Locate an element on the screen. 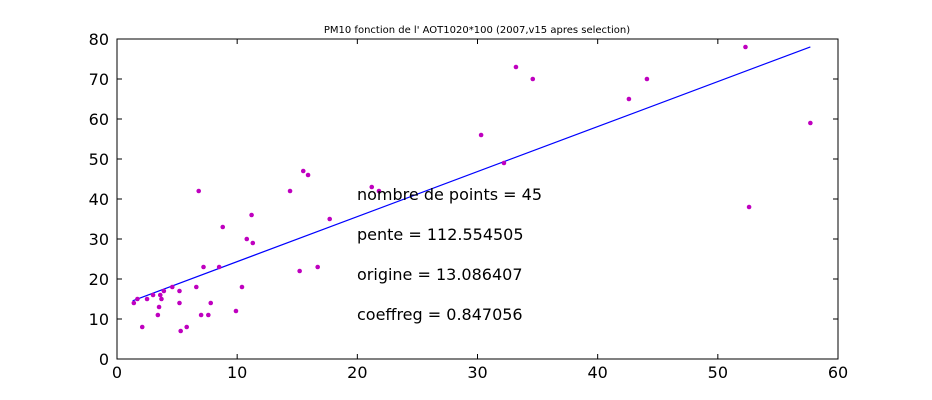 The image size is (932, 400). y-tick-label: 40 is located at coordinates (99, 199).